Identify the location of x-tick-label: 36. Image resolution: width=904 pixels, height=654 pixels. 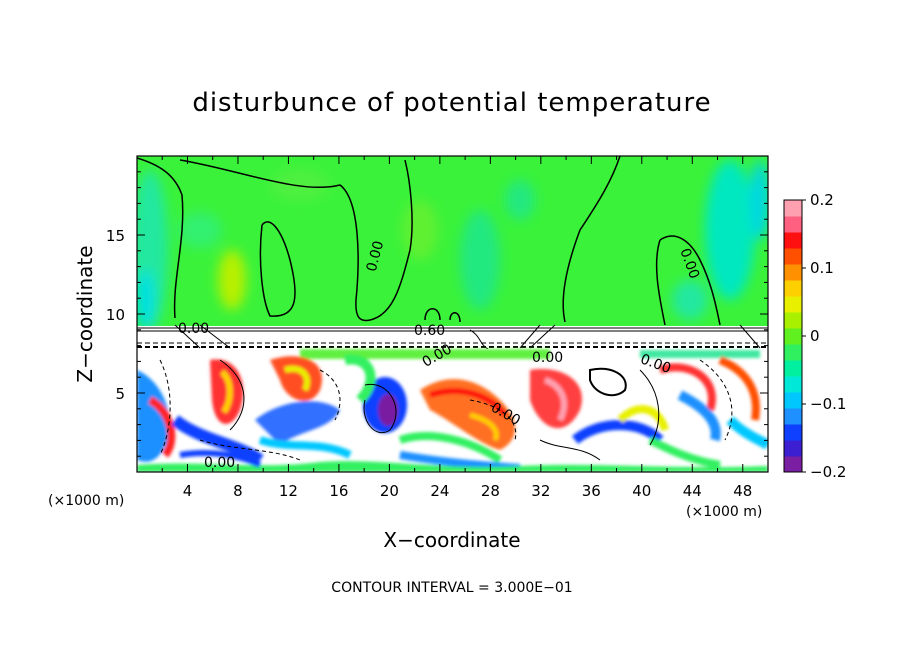
(591, 491).